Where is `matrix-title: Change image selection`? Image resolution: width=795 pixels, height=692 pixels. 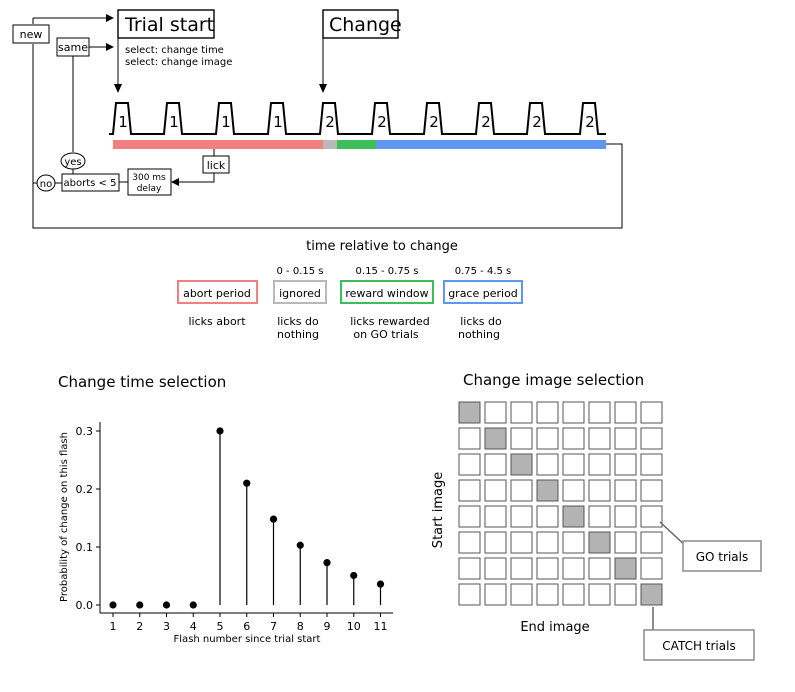 matrix-title: Change image selection is located at coordinates (553, 380).